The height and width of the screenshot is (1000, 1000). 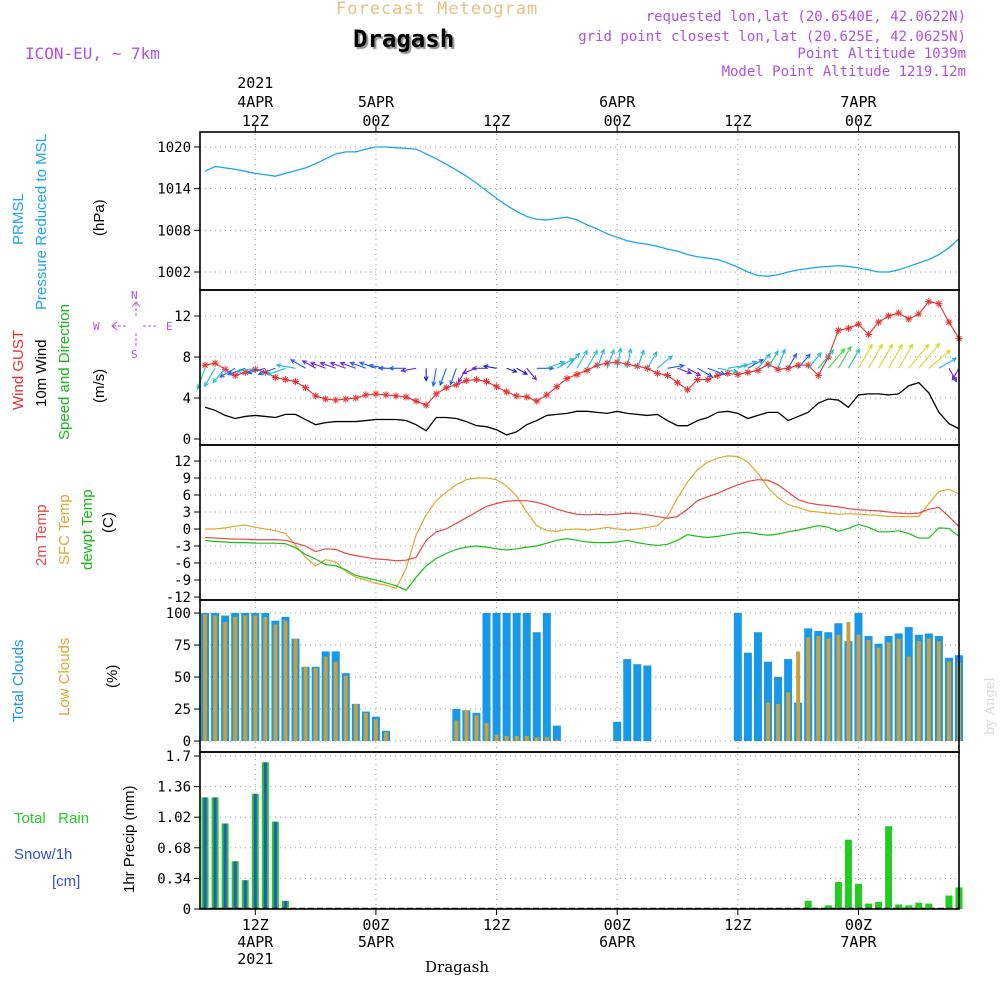 I want to click on top-label-12-1: 12Z, so click(x=255, y=121).